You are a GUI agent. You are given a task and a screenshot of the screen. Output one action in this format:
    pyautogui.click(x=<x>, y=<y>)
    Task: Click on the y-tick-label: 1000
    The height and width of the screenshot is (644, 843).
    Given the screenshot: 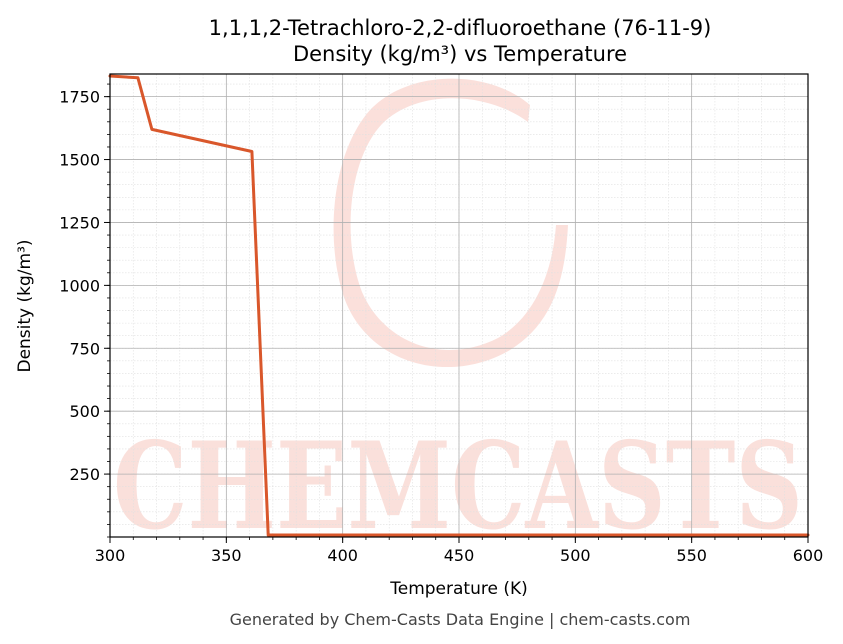 What is the action you would take?
    pyautogui.click(x=79, y=285)
    